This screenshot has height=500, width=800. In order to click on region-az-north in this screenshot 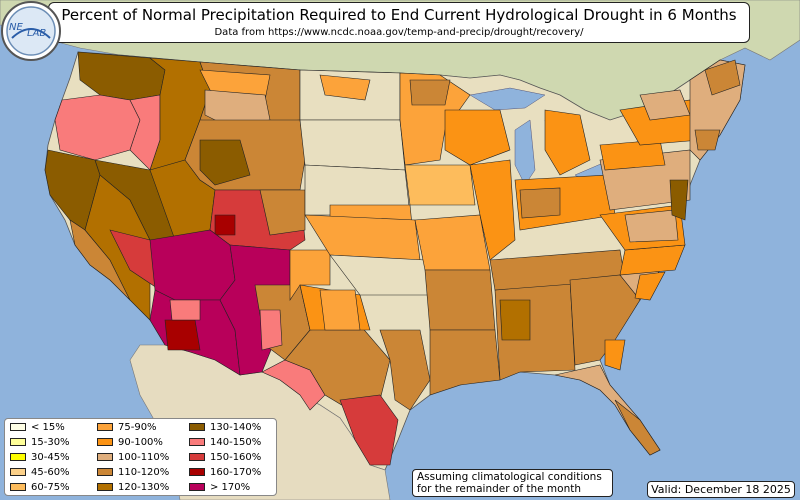, I will do `click(192, 265)`.